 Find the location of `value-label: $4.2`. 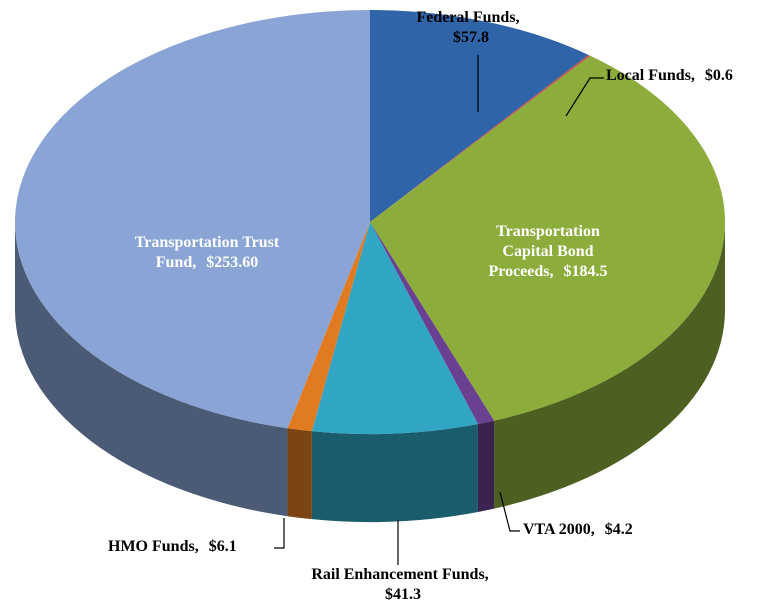

value-label: $4.2 is located at coordinates (618, 529).